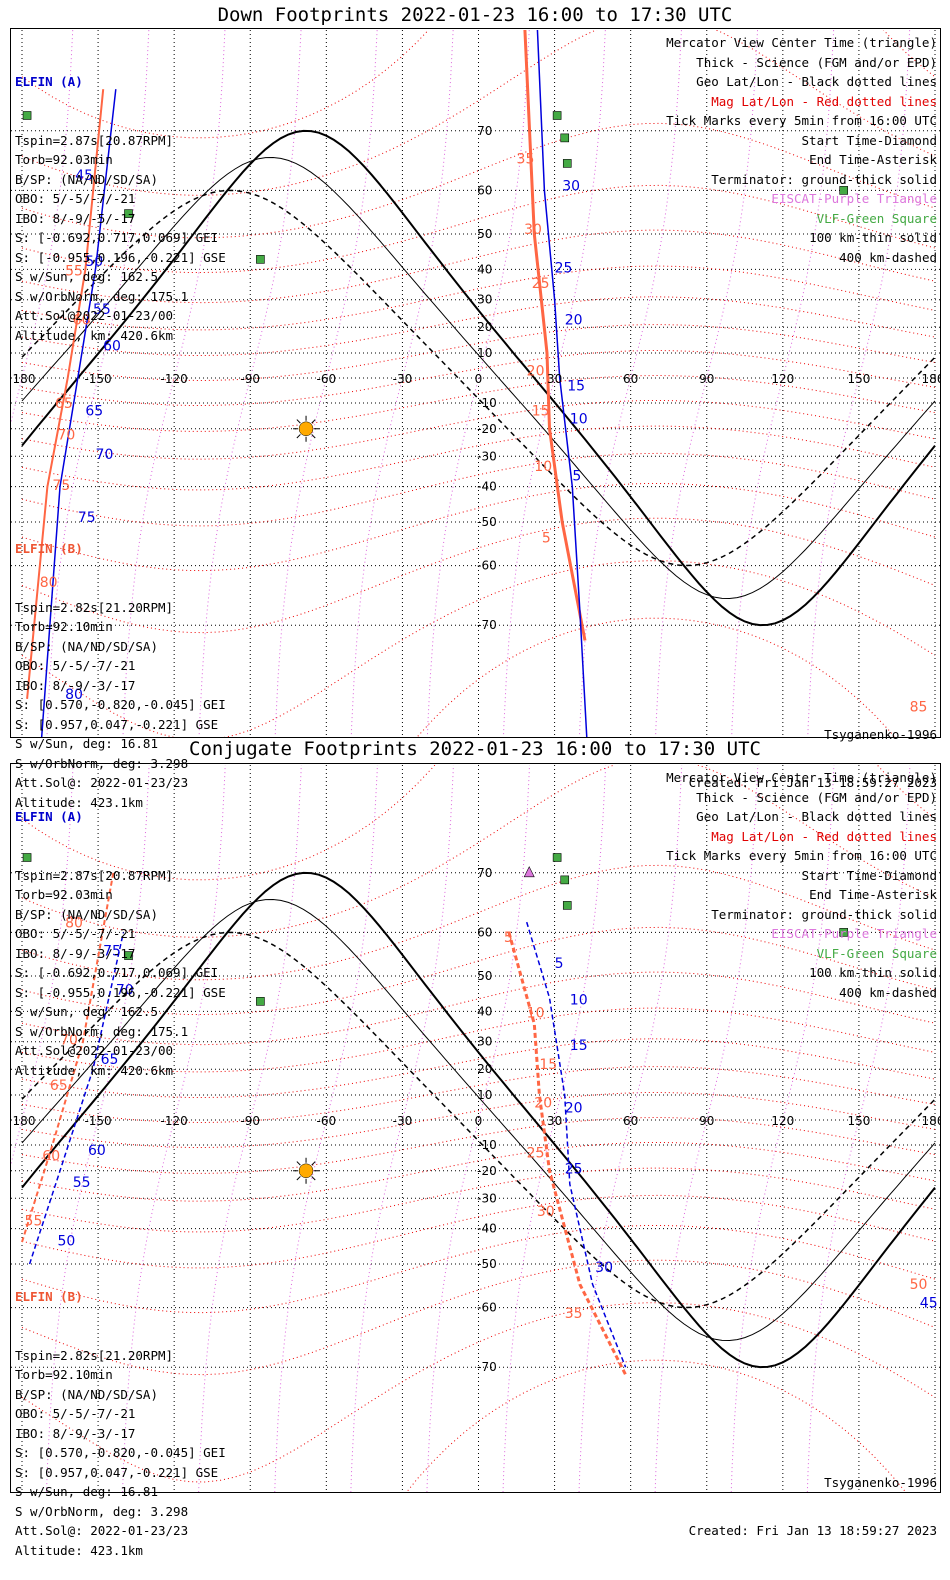  Describe the element at coordinates (484, 1042) in the screenshot. I see `lat-tick-label: 30` at that location.